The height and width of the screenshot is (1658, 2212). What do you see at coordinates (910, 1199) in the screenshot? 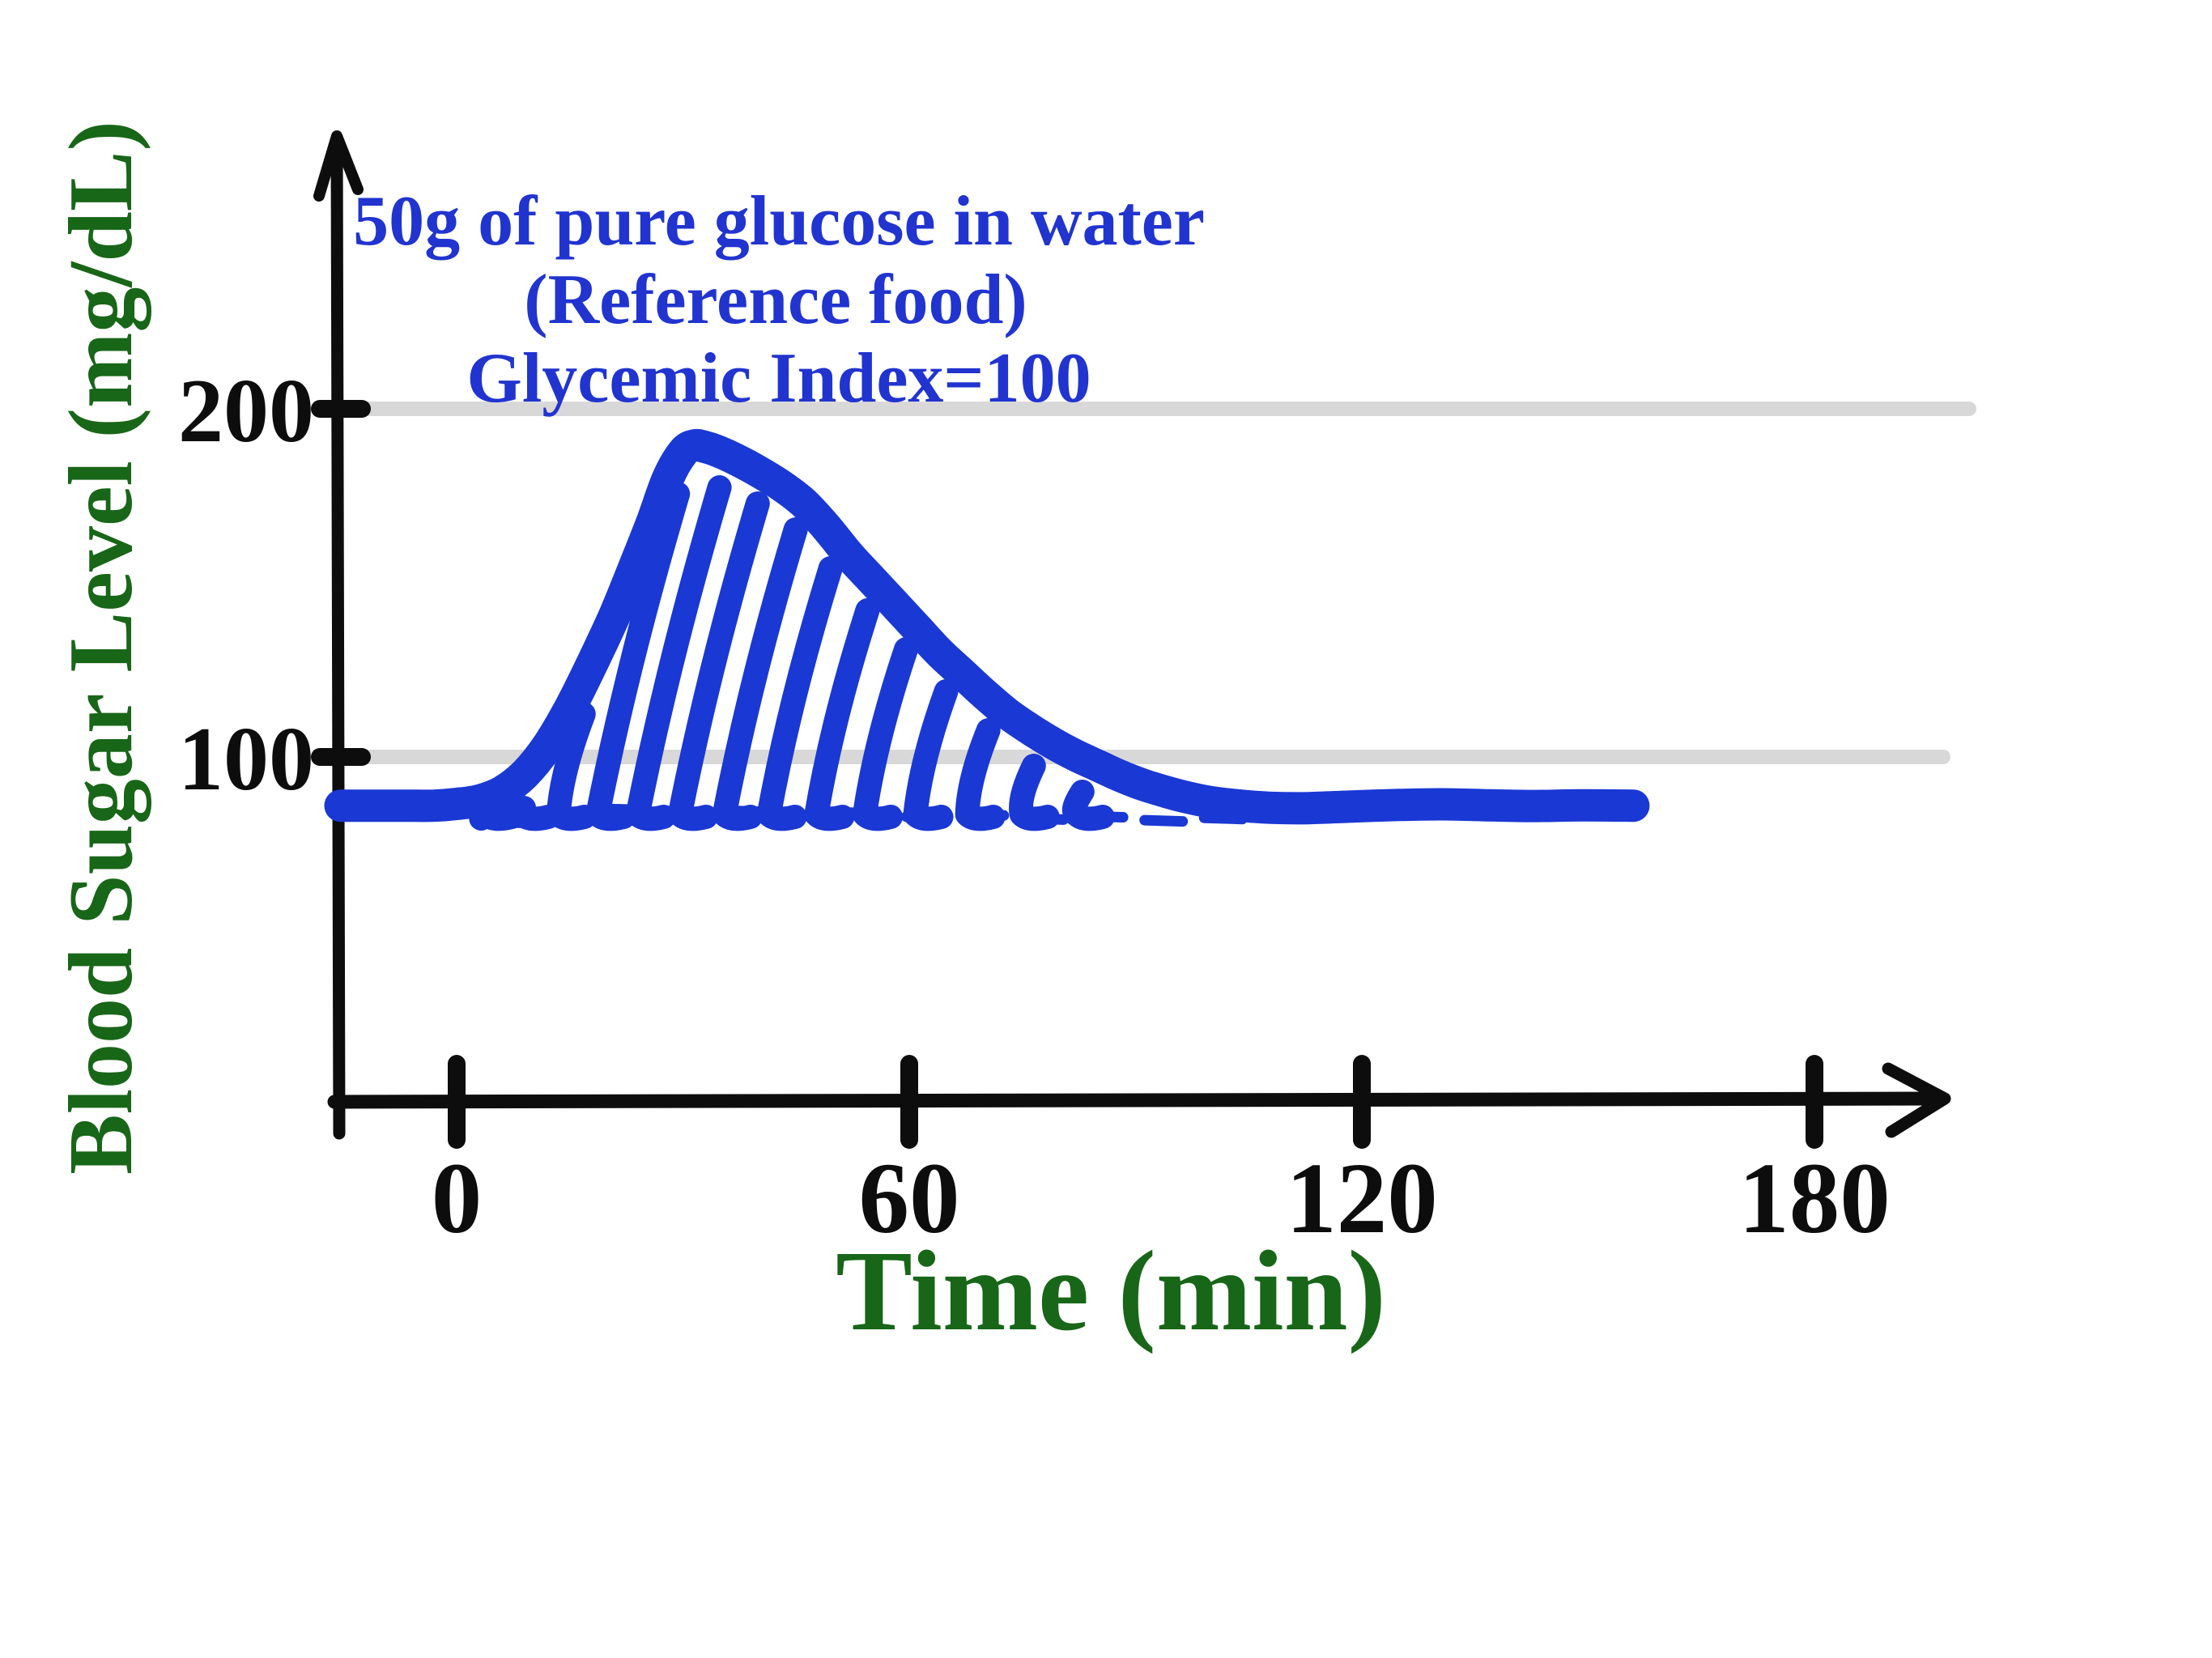
I see `x-tick-label-60: 60` at bounding box center [910, 1199].